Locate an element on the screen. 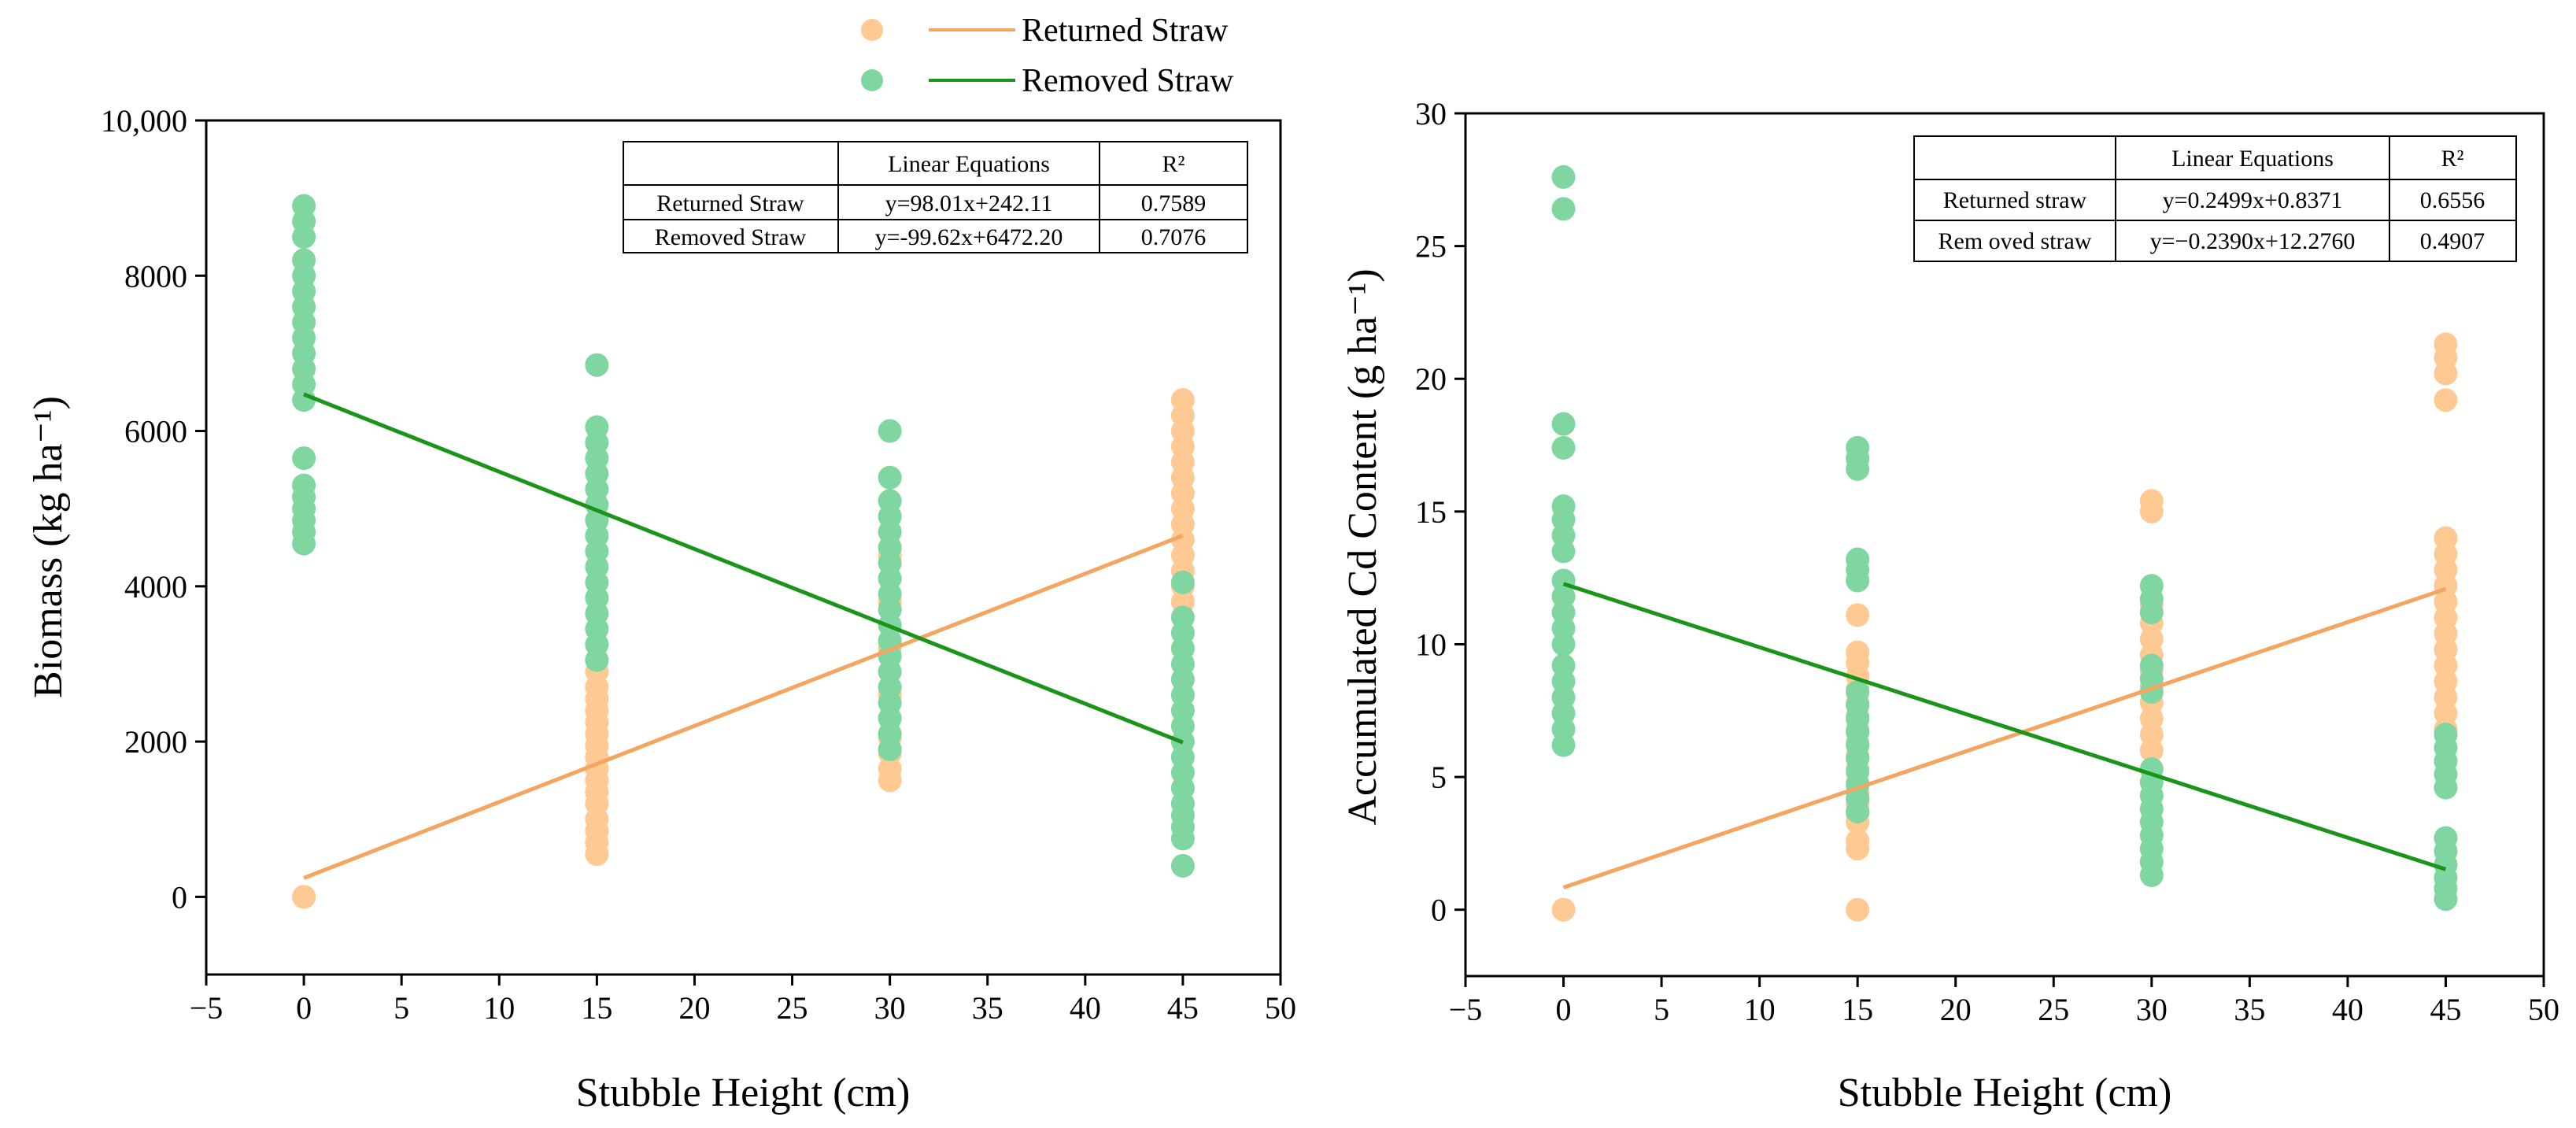  biomass-x-axis-title: Stubble Height (cm) is located at coordinates (743, 1093).